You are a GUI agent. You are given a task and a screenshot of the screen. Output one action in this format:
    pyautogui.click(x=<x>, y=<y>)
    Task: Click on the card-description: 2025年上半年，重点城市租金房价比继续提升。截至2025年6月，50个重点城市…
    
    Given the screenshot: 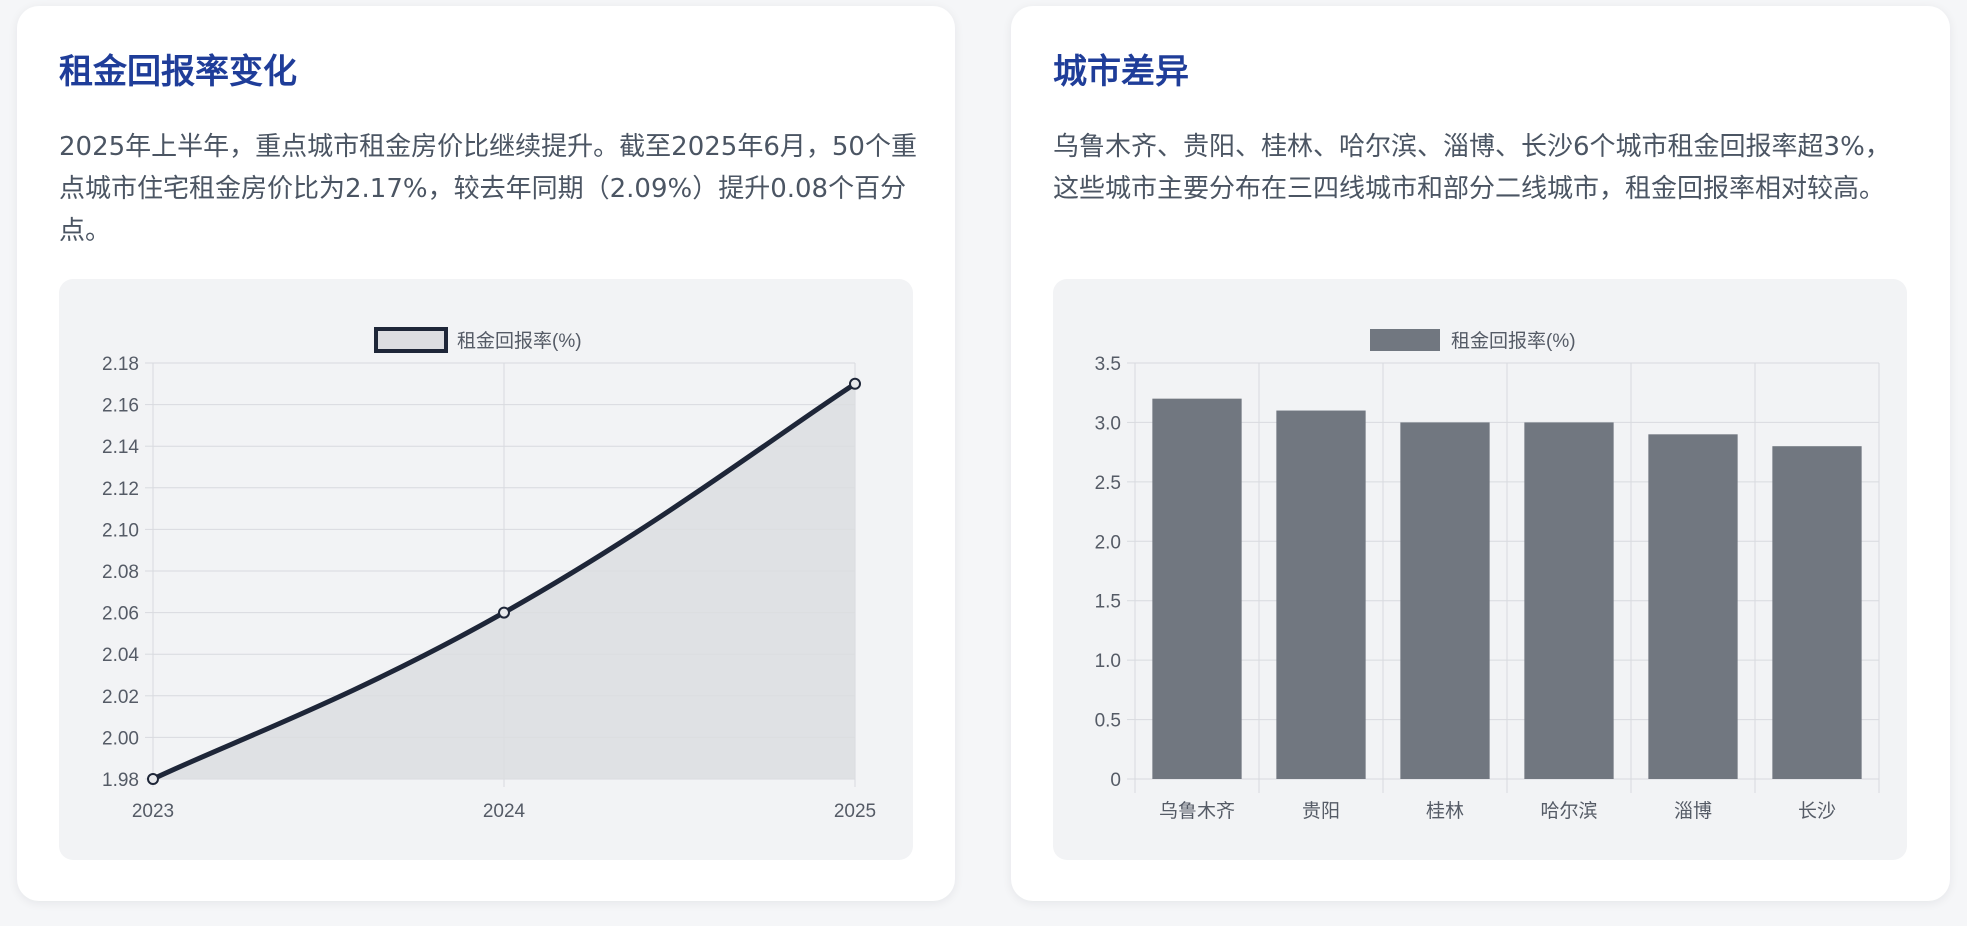 What is the action you would take?
    pyautogui.click(x=488, y=189)
    